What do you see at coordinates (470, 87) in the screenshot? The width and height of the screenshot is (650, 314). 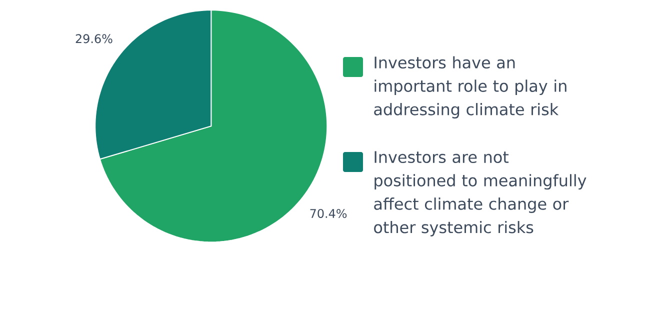 I see `legend-label: Investors have an important role to play in addressing climate risk` at bounding box center [470, 87].